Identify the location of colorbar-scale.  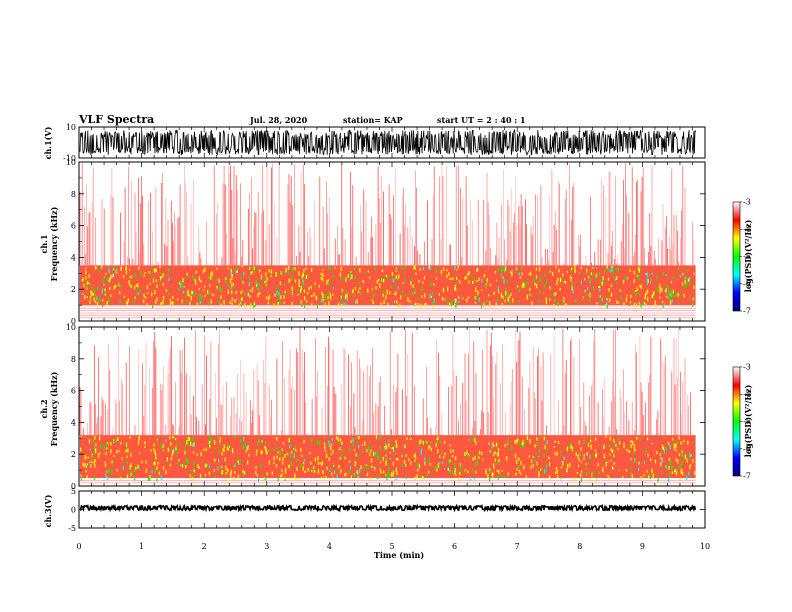
(736, 421).